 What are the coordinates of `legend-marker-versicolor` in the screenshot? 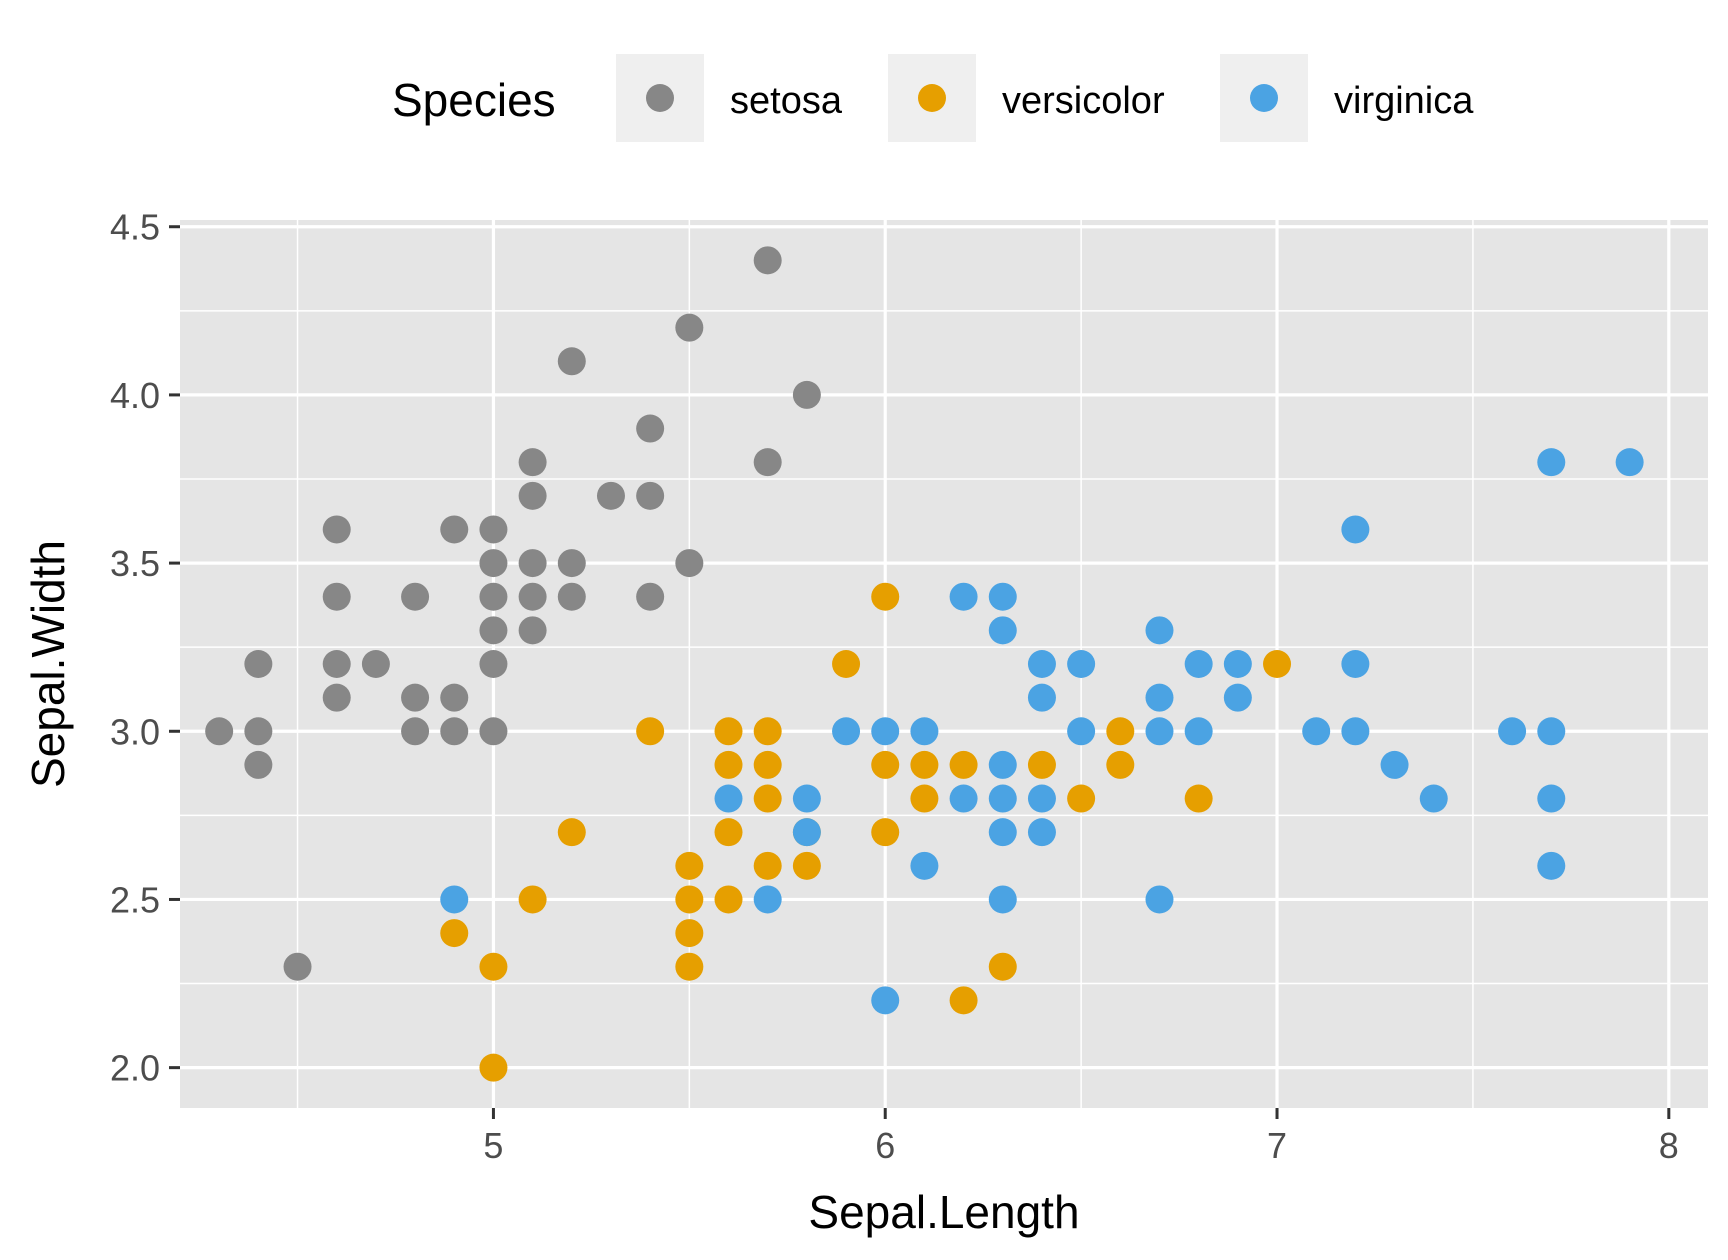 It's located at (932, 98).